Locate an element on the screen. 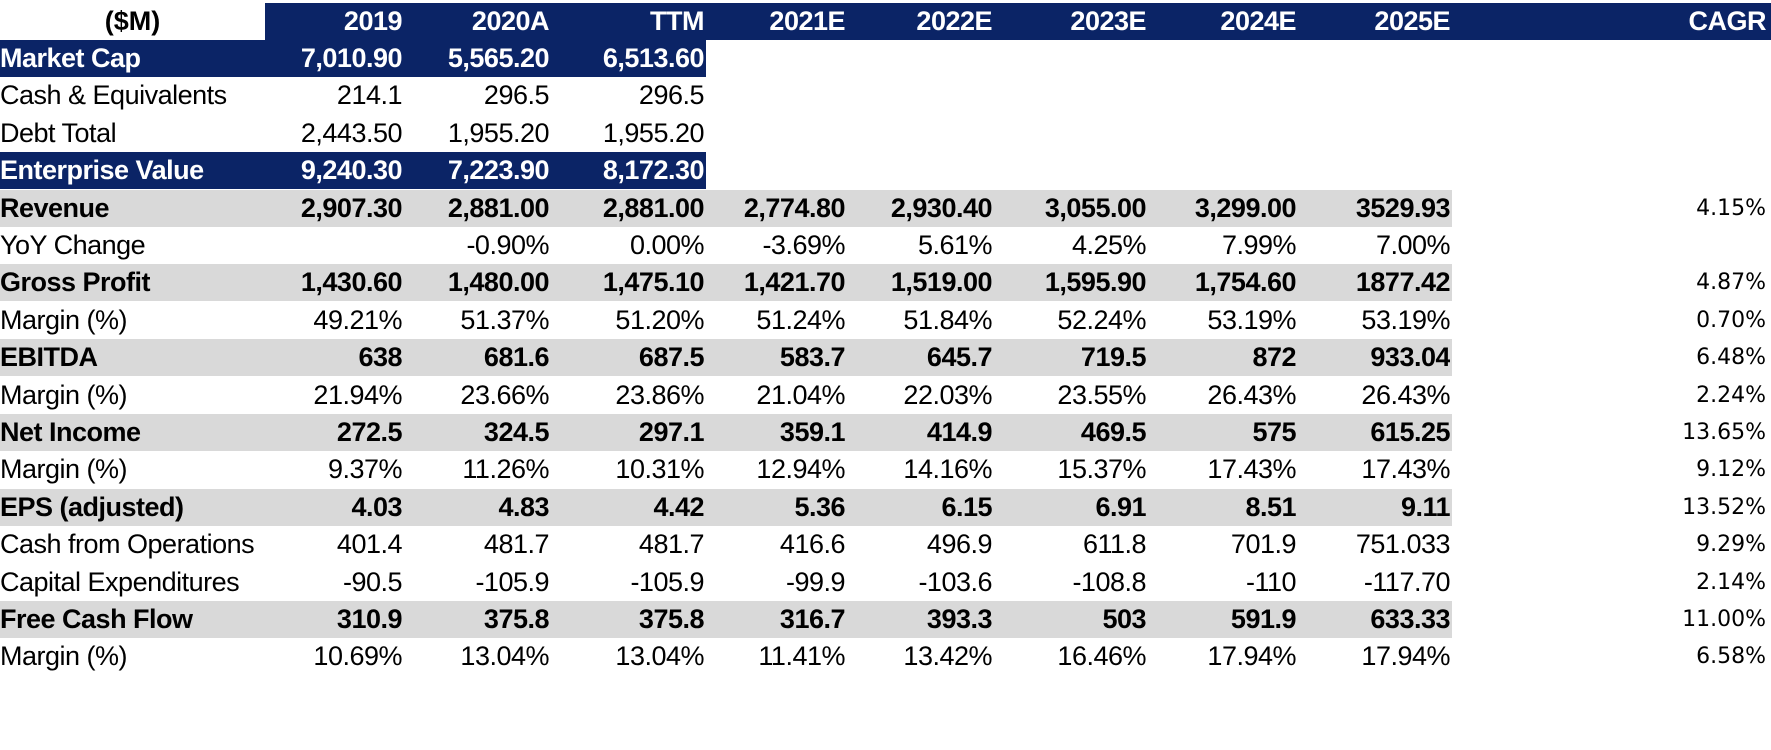 The image size is (1771, 750). value-cell: 1,519.00 is located at coordinates (941, 282).